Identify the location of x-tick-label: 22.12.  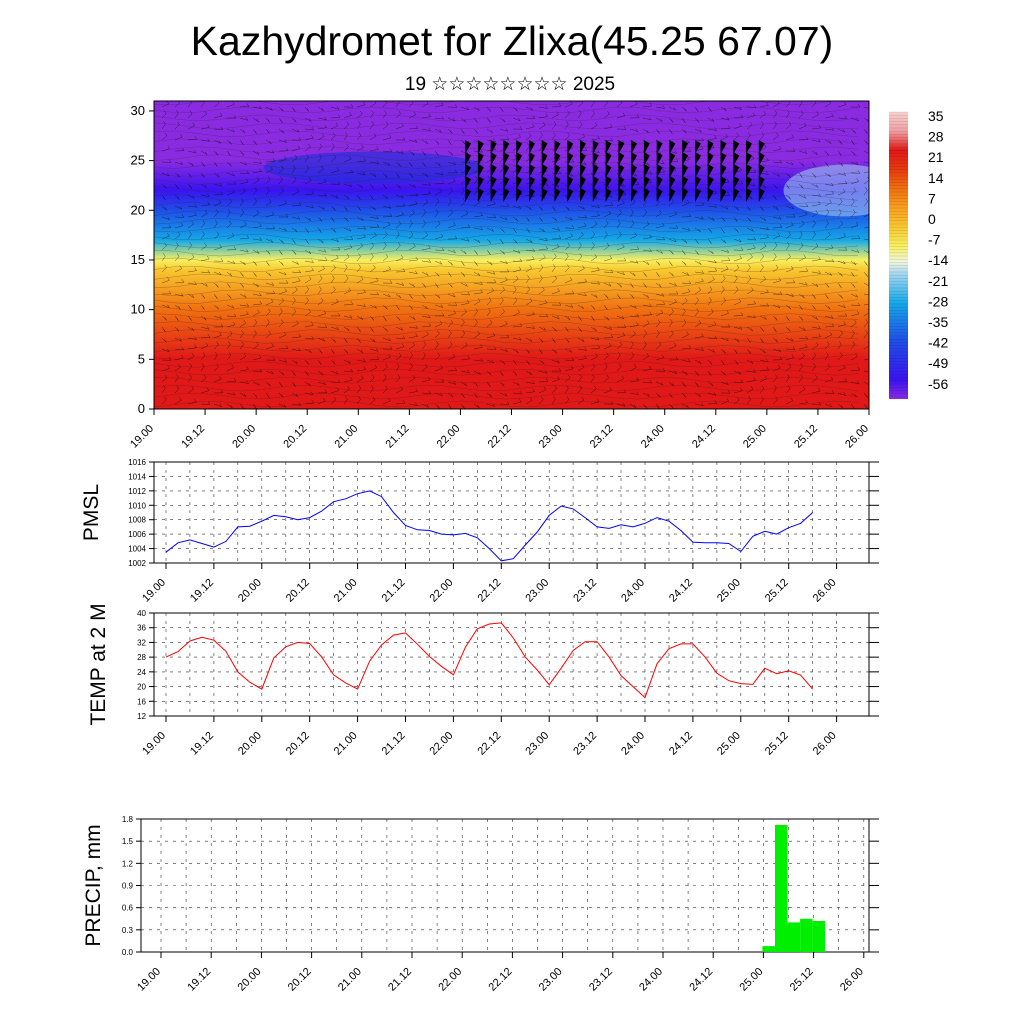
(500, 437).